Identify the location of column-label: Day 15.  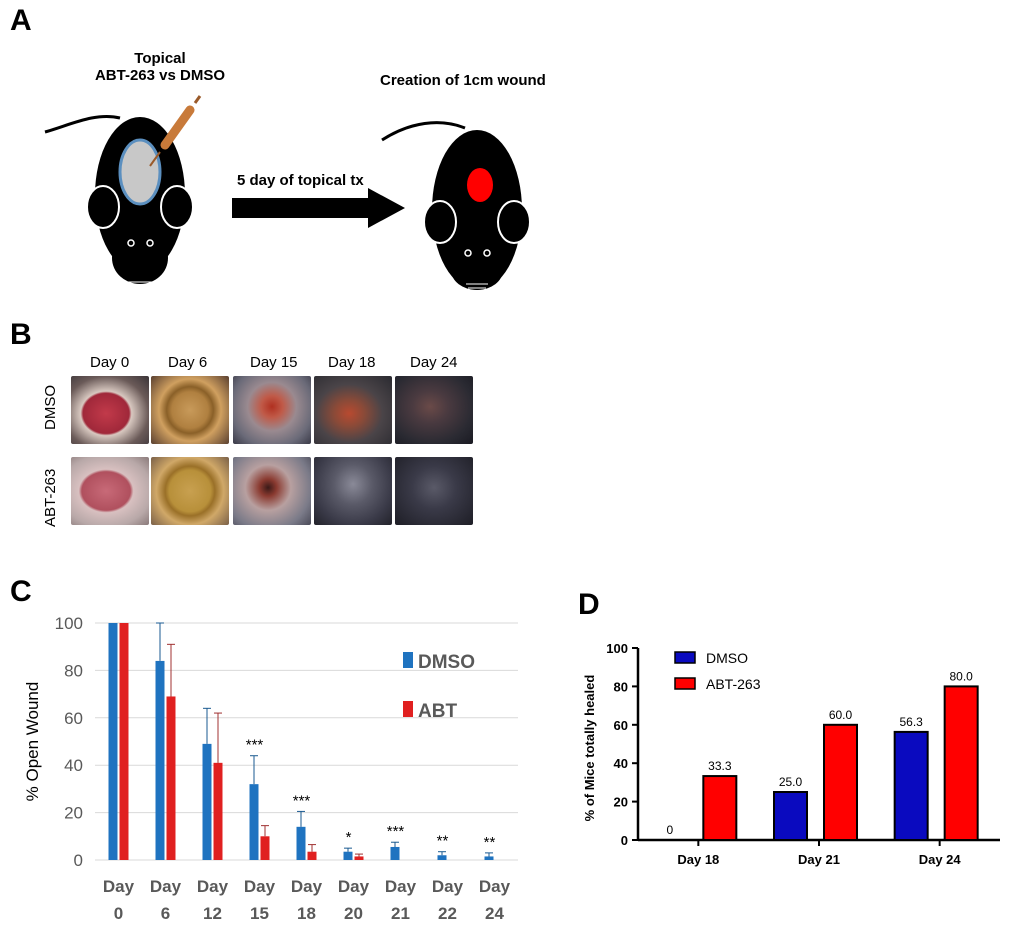
(274, 362).